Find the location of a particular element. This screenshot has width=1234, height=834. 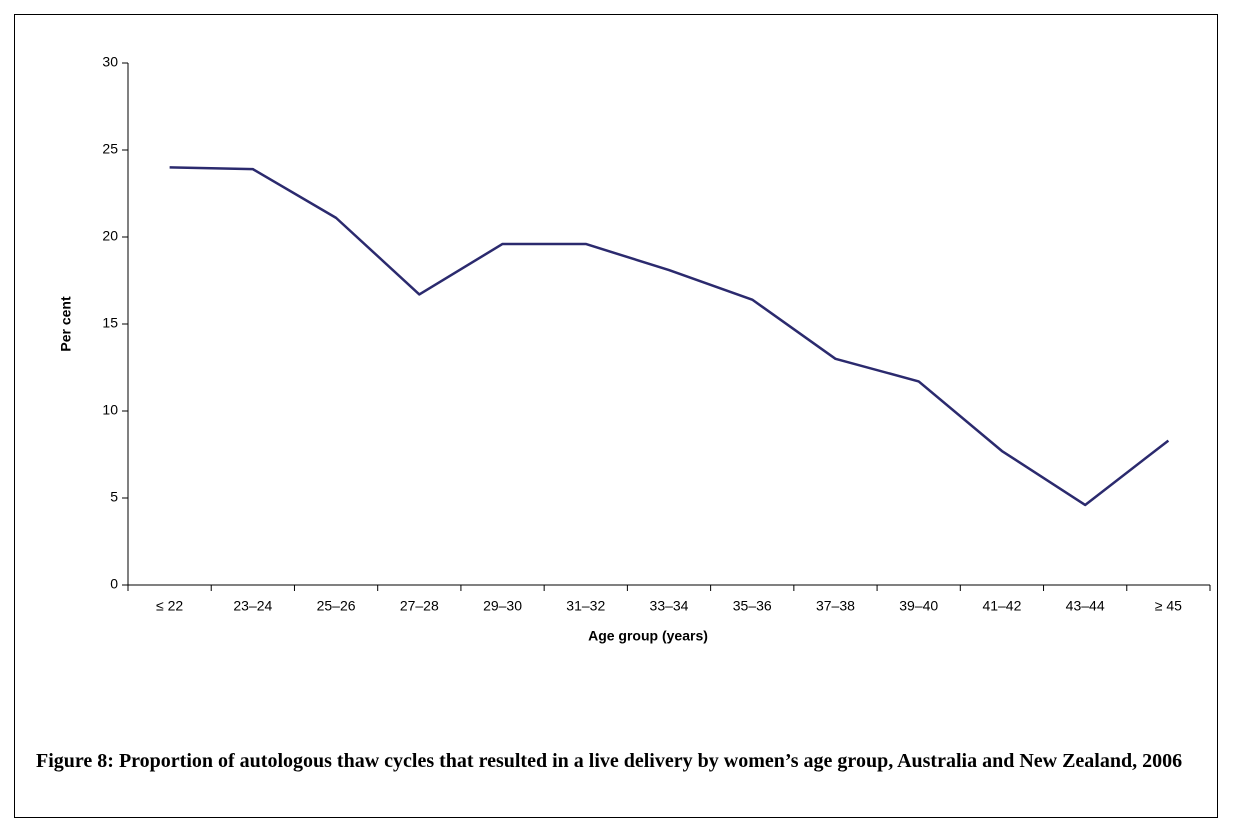

x-tick-label: 35–36 is located at coordinates (752, 606).